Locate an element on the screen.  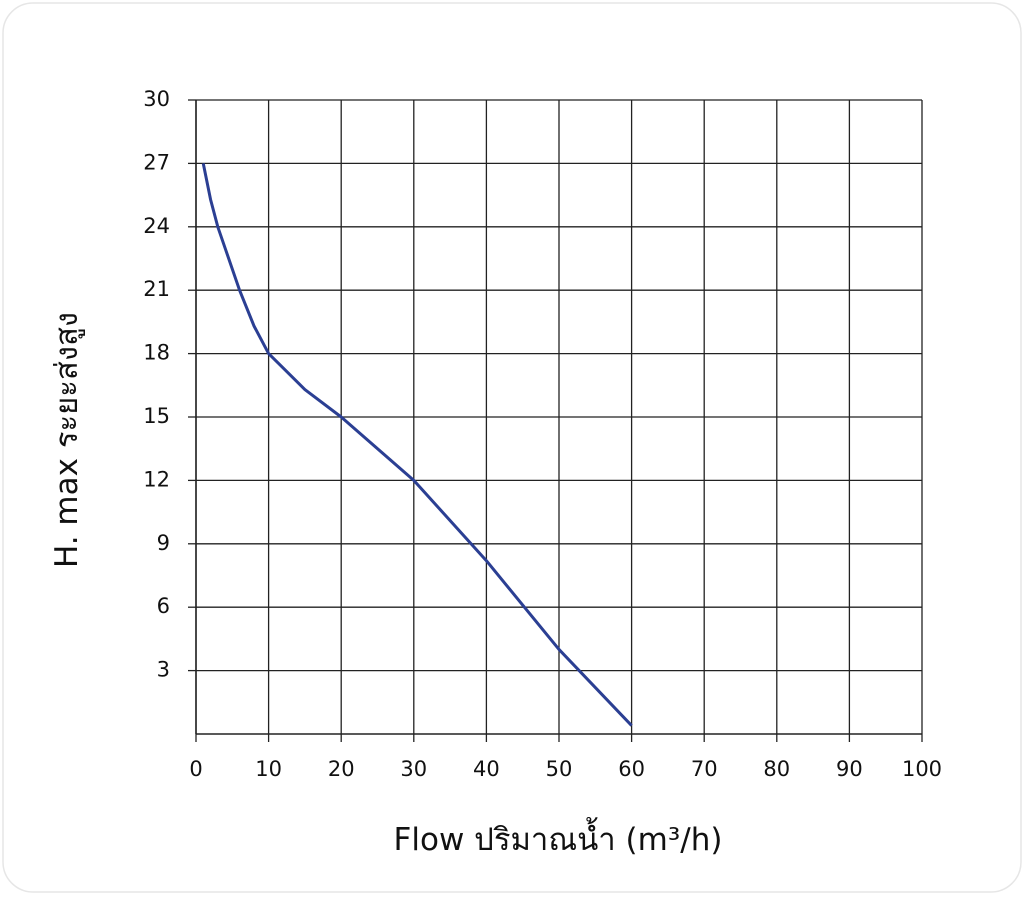
x-tick-label: 70 is located at coordinates (704, 769).